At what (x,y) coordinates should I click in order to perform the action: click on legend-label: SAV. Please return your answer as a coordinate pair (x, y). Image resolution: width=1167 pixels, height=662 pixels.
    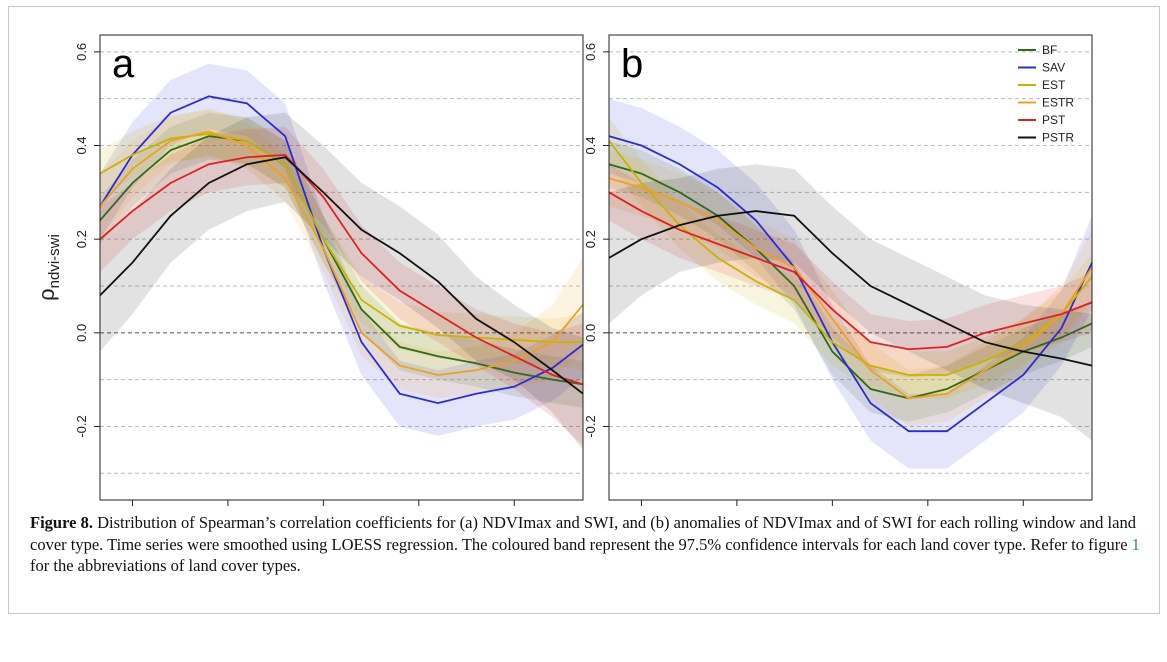
    Looking at the image, I should click on (1053, 68).